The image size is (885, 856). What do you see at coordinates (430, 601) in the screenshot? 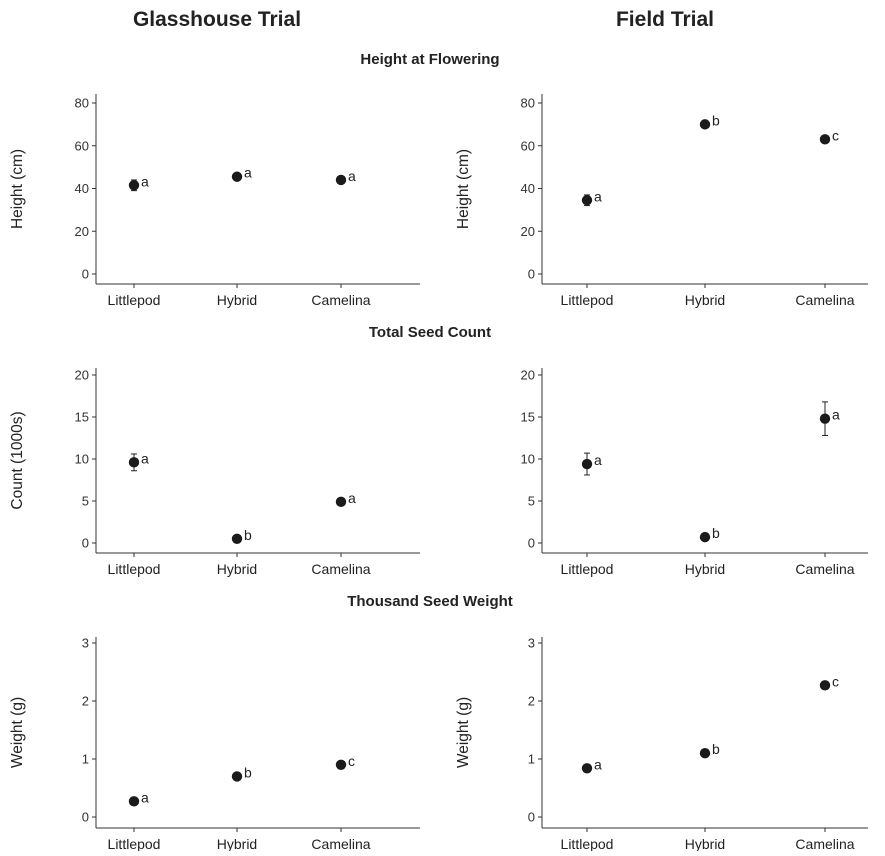
I see `row-title-seed-weight: Thousand Seed Weight` at bounding box center [430, 601].